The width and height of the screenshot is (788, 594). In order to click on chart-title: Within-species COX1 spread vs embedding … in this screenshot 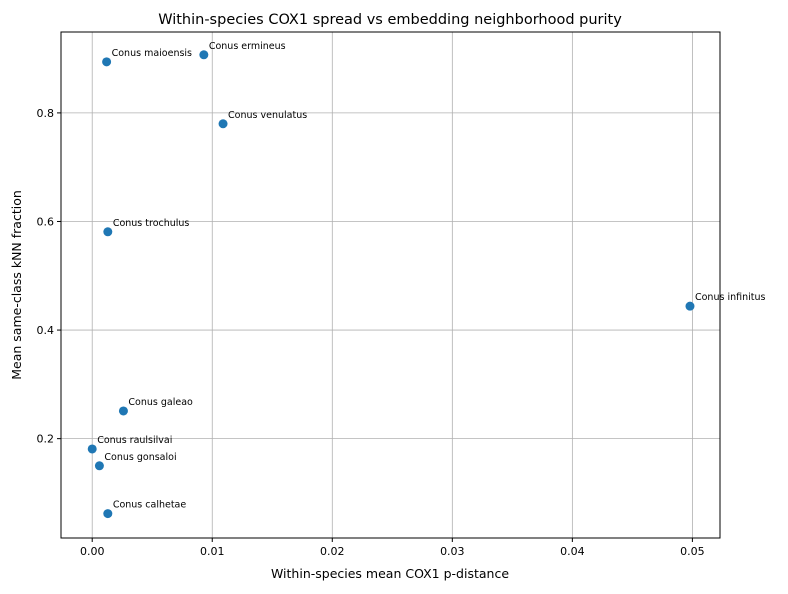, I will do `click(390, 20)`.